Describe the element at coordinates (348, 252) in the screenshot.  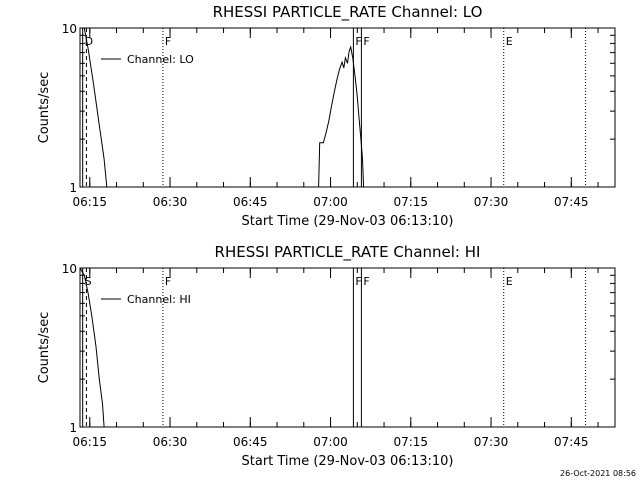
I see `chart-title: RHESSI PARTICLE_RATE Channel: HI` at that location.